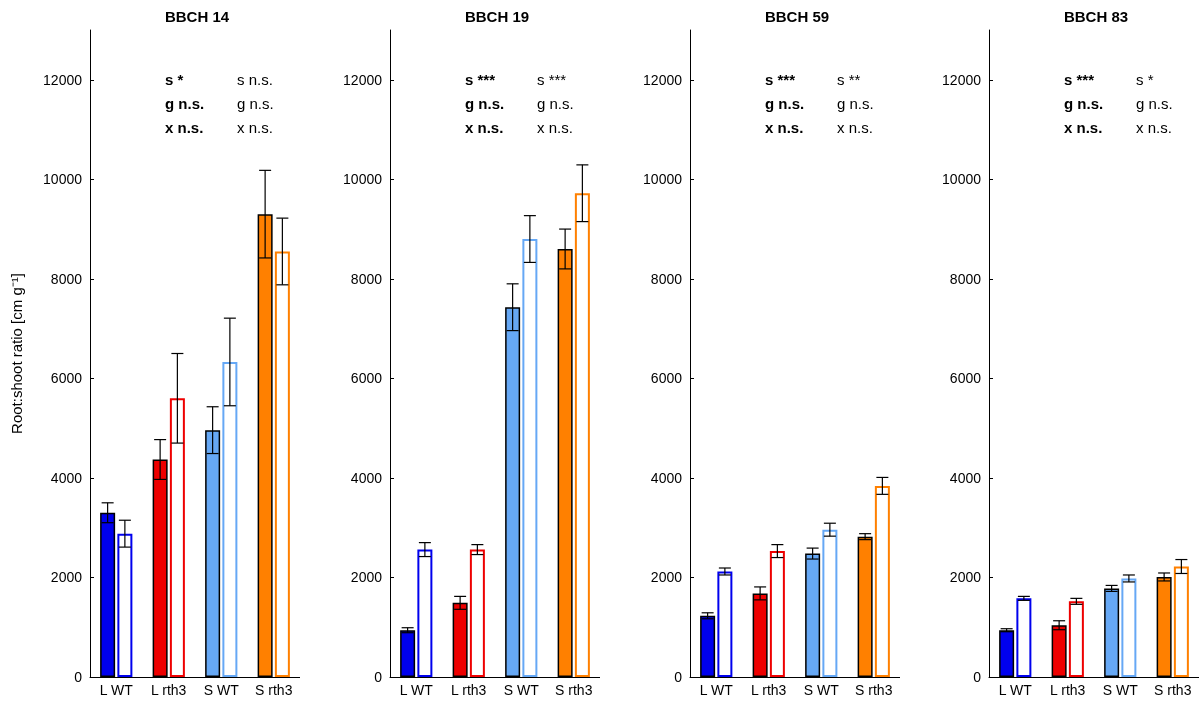  What do you see at coordinates (16, 353) in the screenshot?
I see `y-axis-title: Root:shoot ratio [cm g⁻¹]` at bounding box center [16, 353].